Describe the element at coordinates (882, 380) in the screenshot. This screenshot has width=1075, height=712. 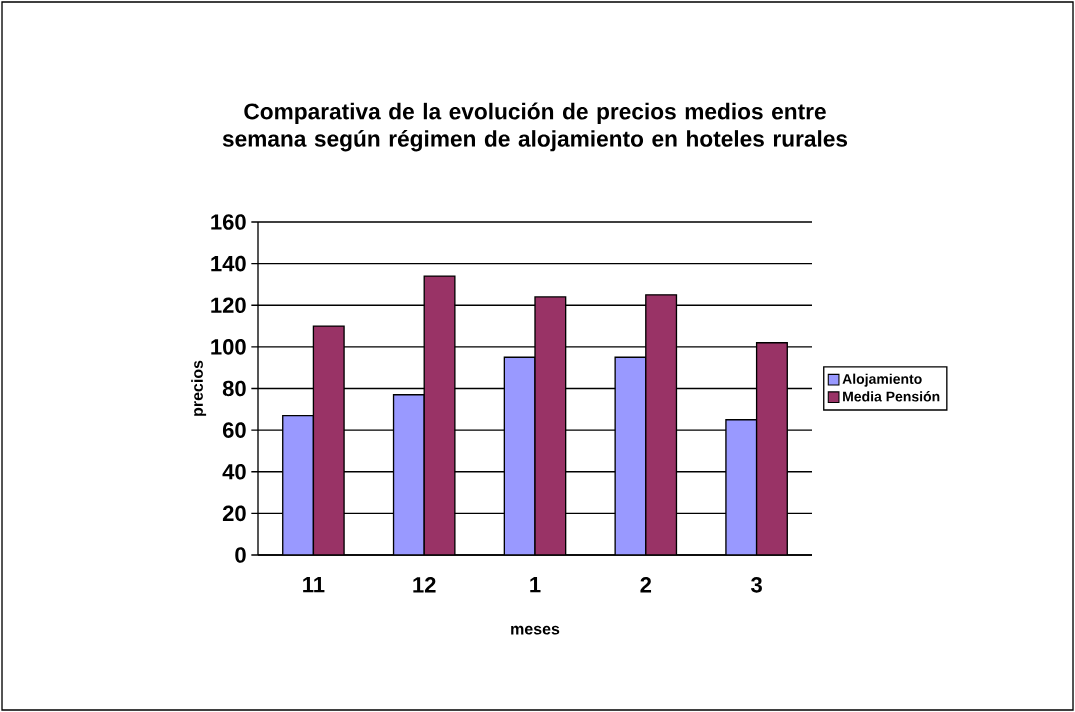
I see `legend-label: Alojamiento` at that location.